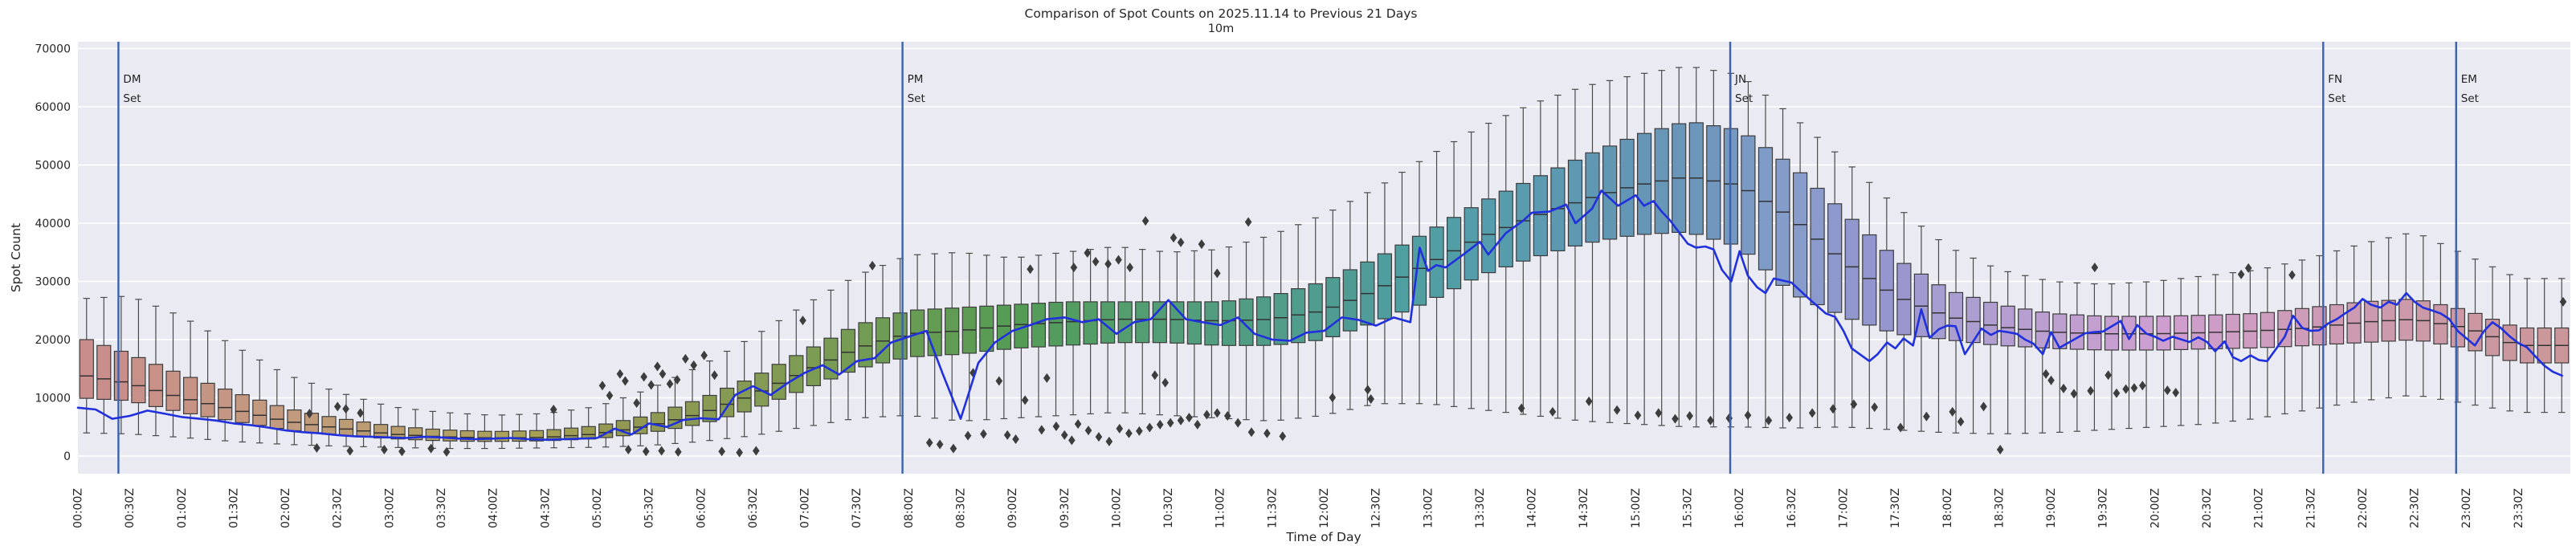 The width and height of the screenshot is (2576, 558). I want to click on x-tick-label: 04:30Z, so click(545, 508).